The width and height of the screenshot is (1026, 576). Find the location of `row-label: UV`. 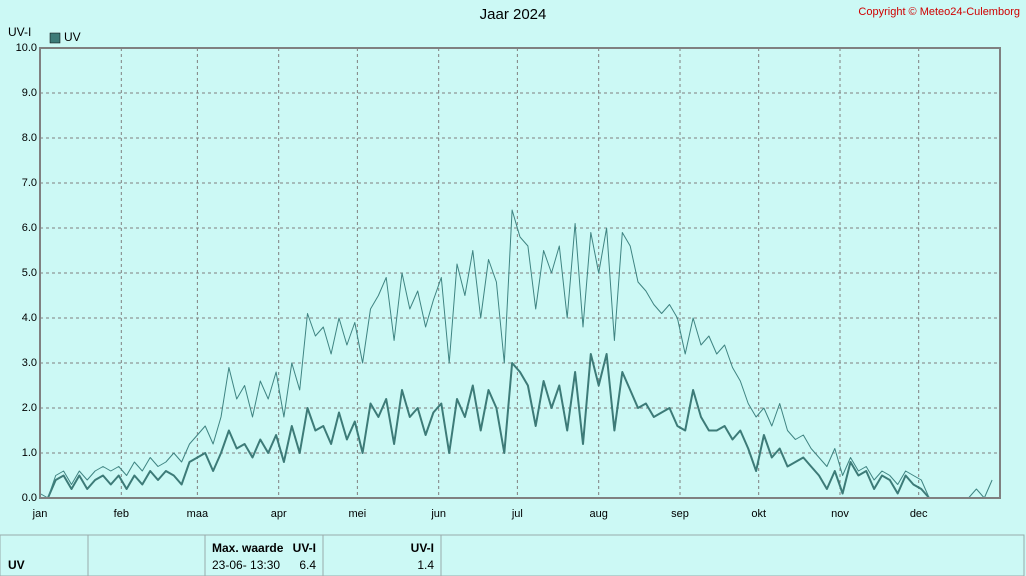

row-label: UV is located at coordinates (16, 565).